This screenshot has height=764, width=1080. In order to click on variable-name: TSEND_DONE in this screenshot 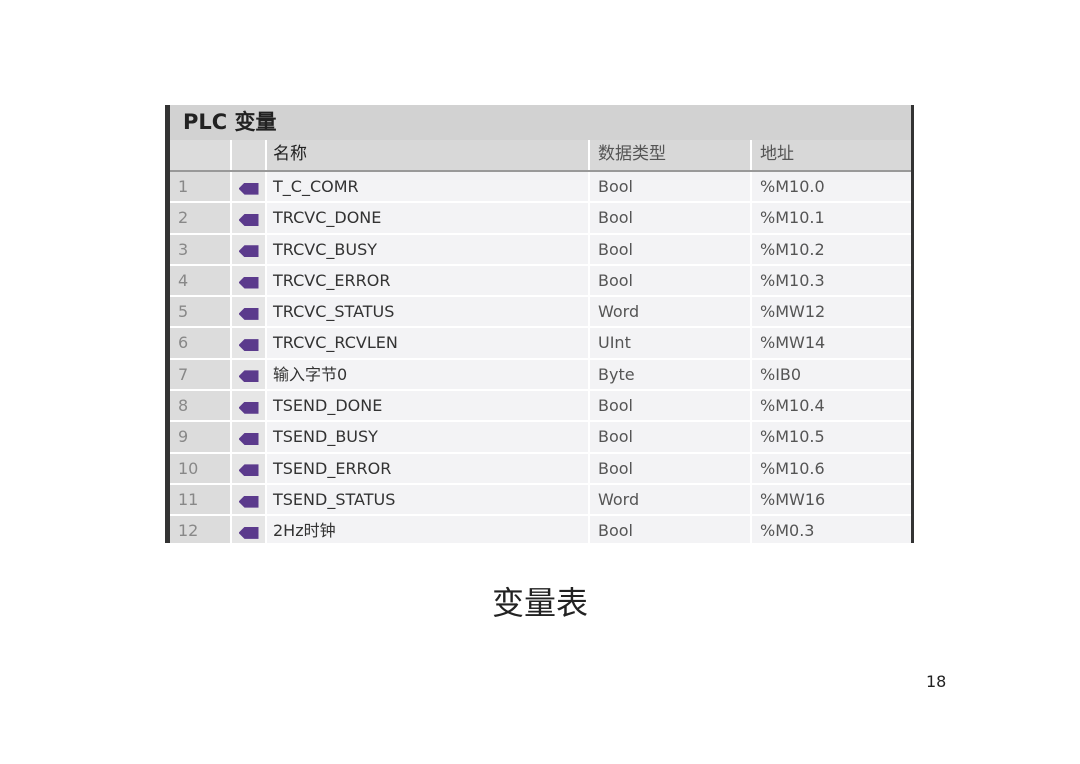, I will do `click(428, 406)`.